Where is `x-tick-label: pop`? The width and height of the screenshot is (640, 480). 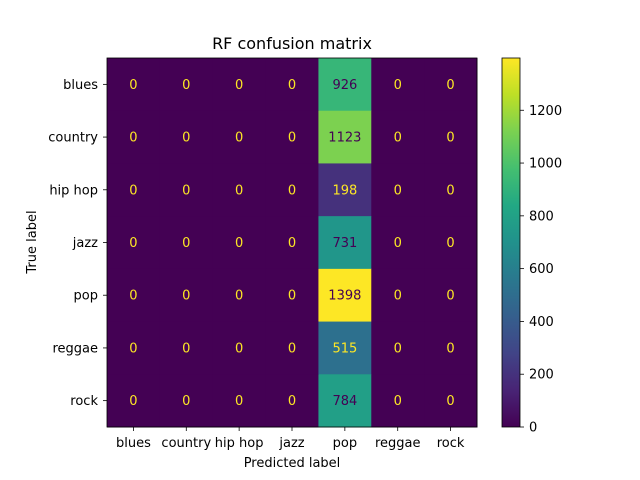 x-tick-label: pop is located at coordinates (345, 443).